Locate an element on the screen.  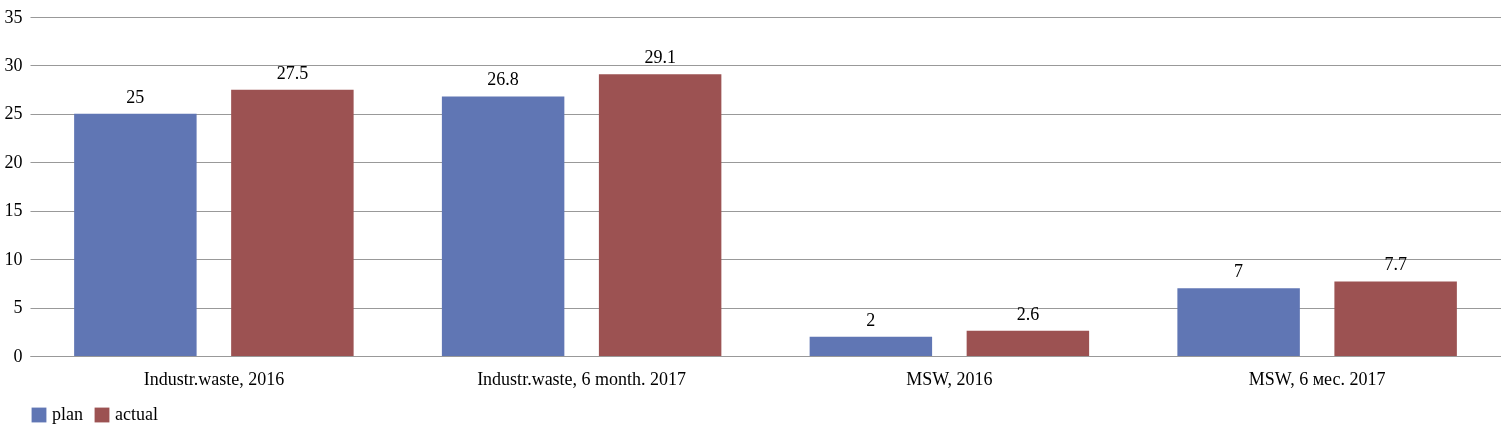
y-tick-label: 10 is located at coordinates (13, 258).